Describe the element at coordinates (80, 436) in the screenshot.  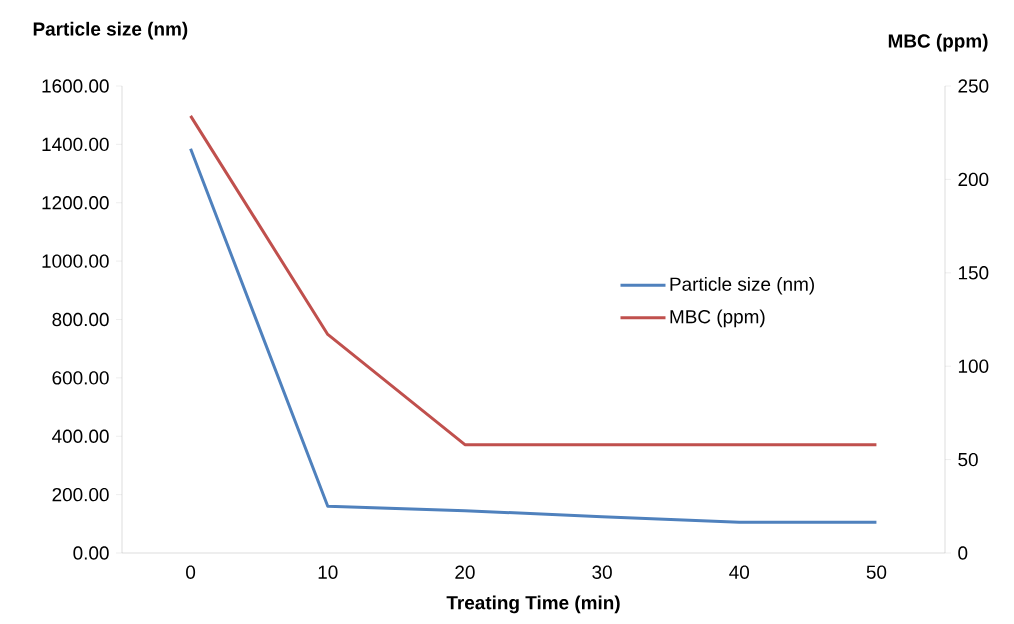
I see `y-tick-label: 400.00` at that location.